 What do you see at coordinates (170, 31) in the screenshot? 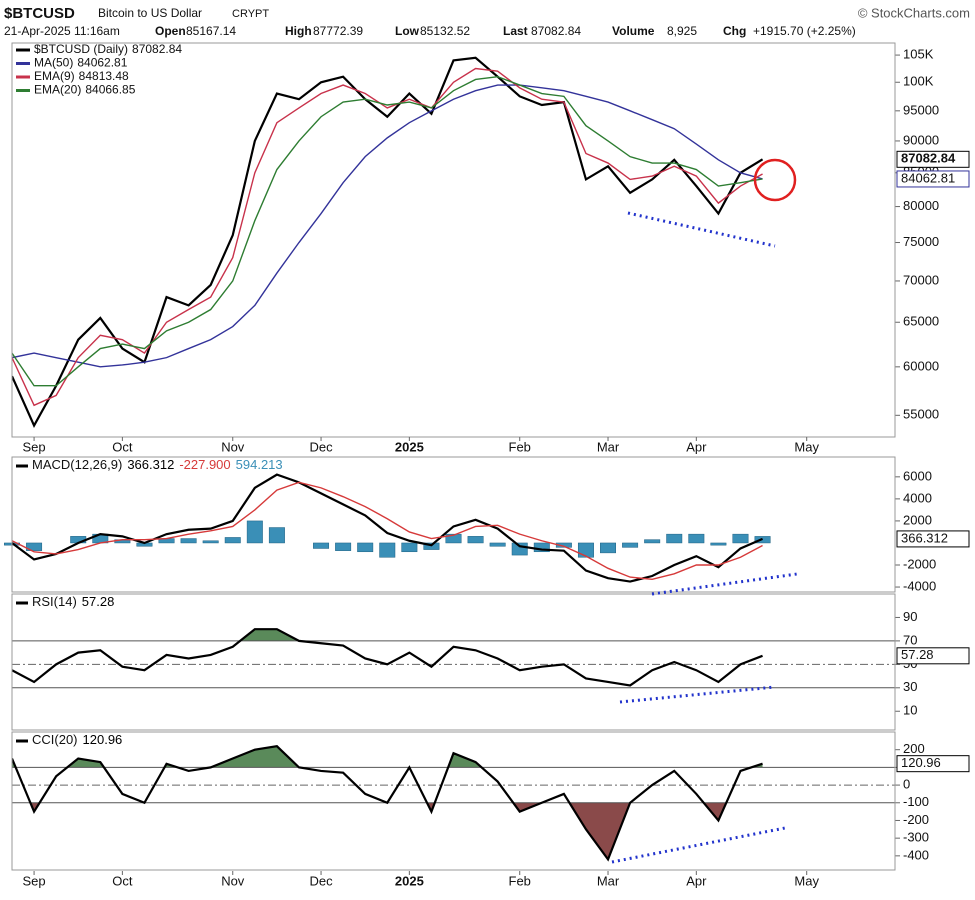
I see `field-label: Open` at bounding box center [170, 31].